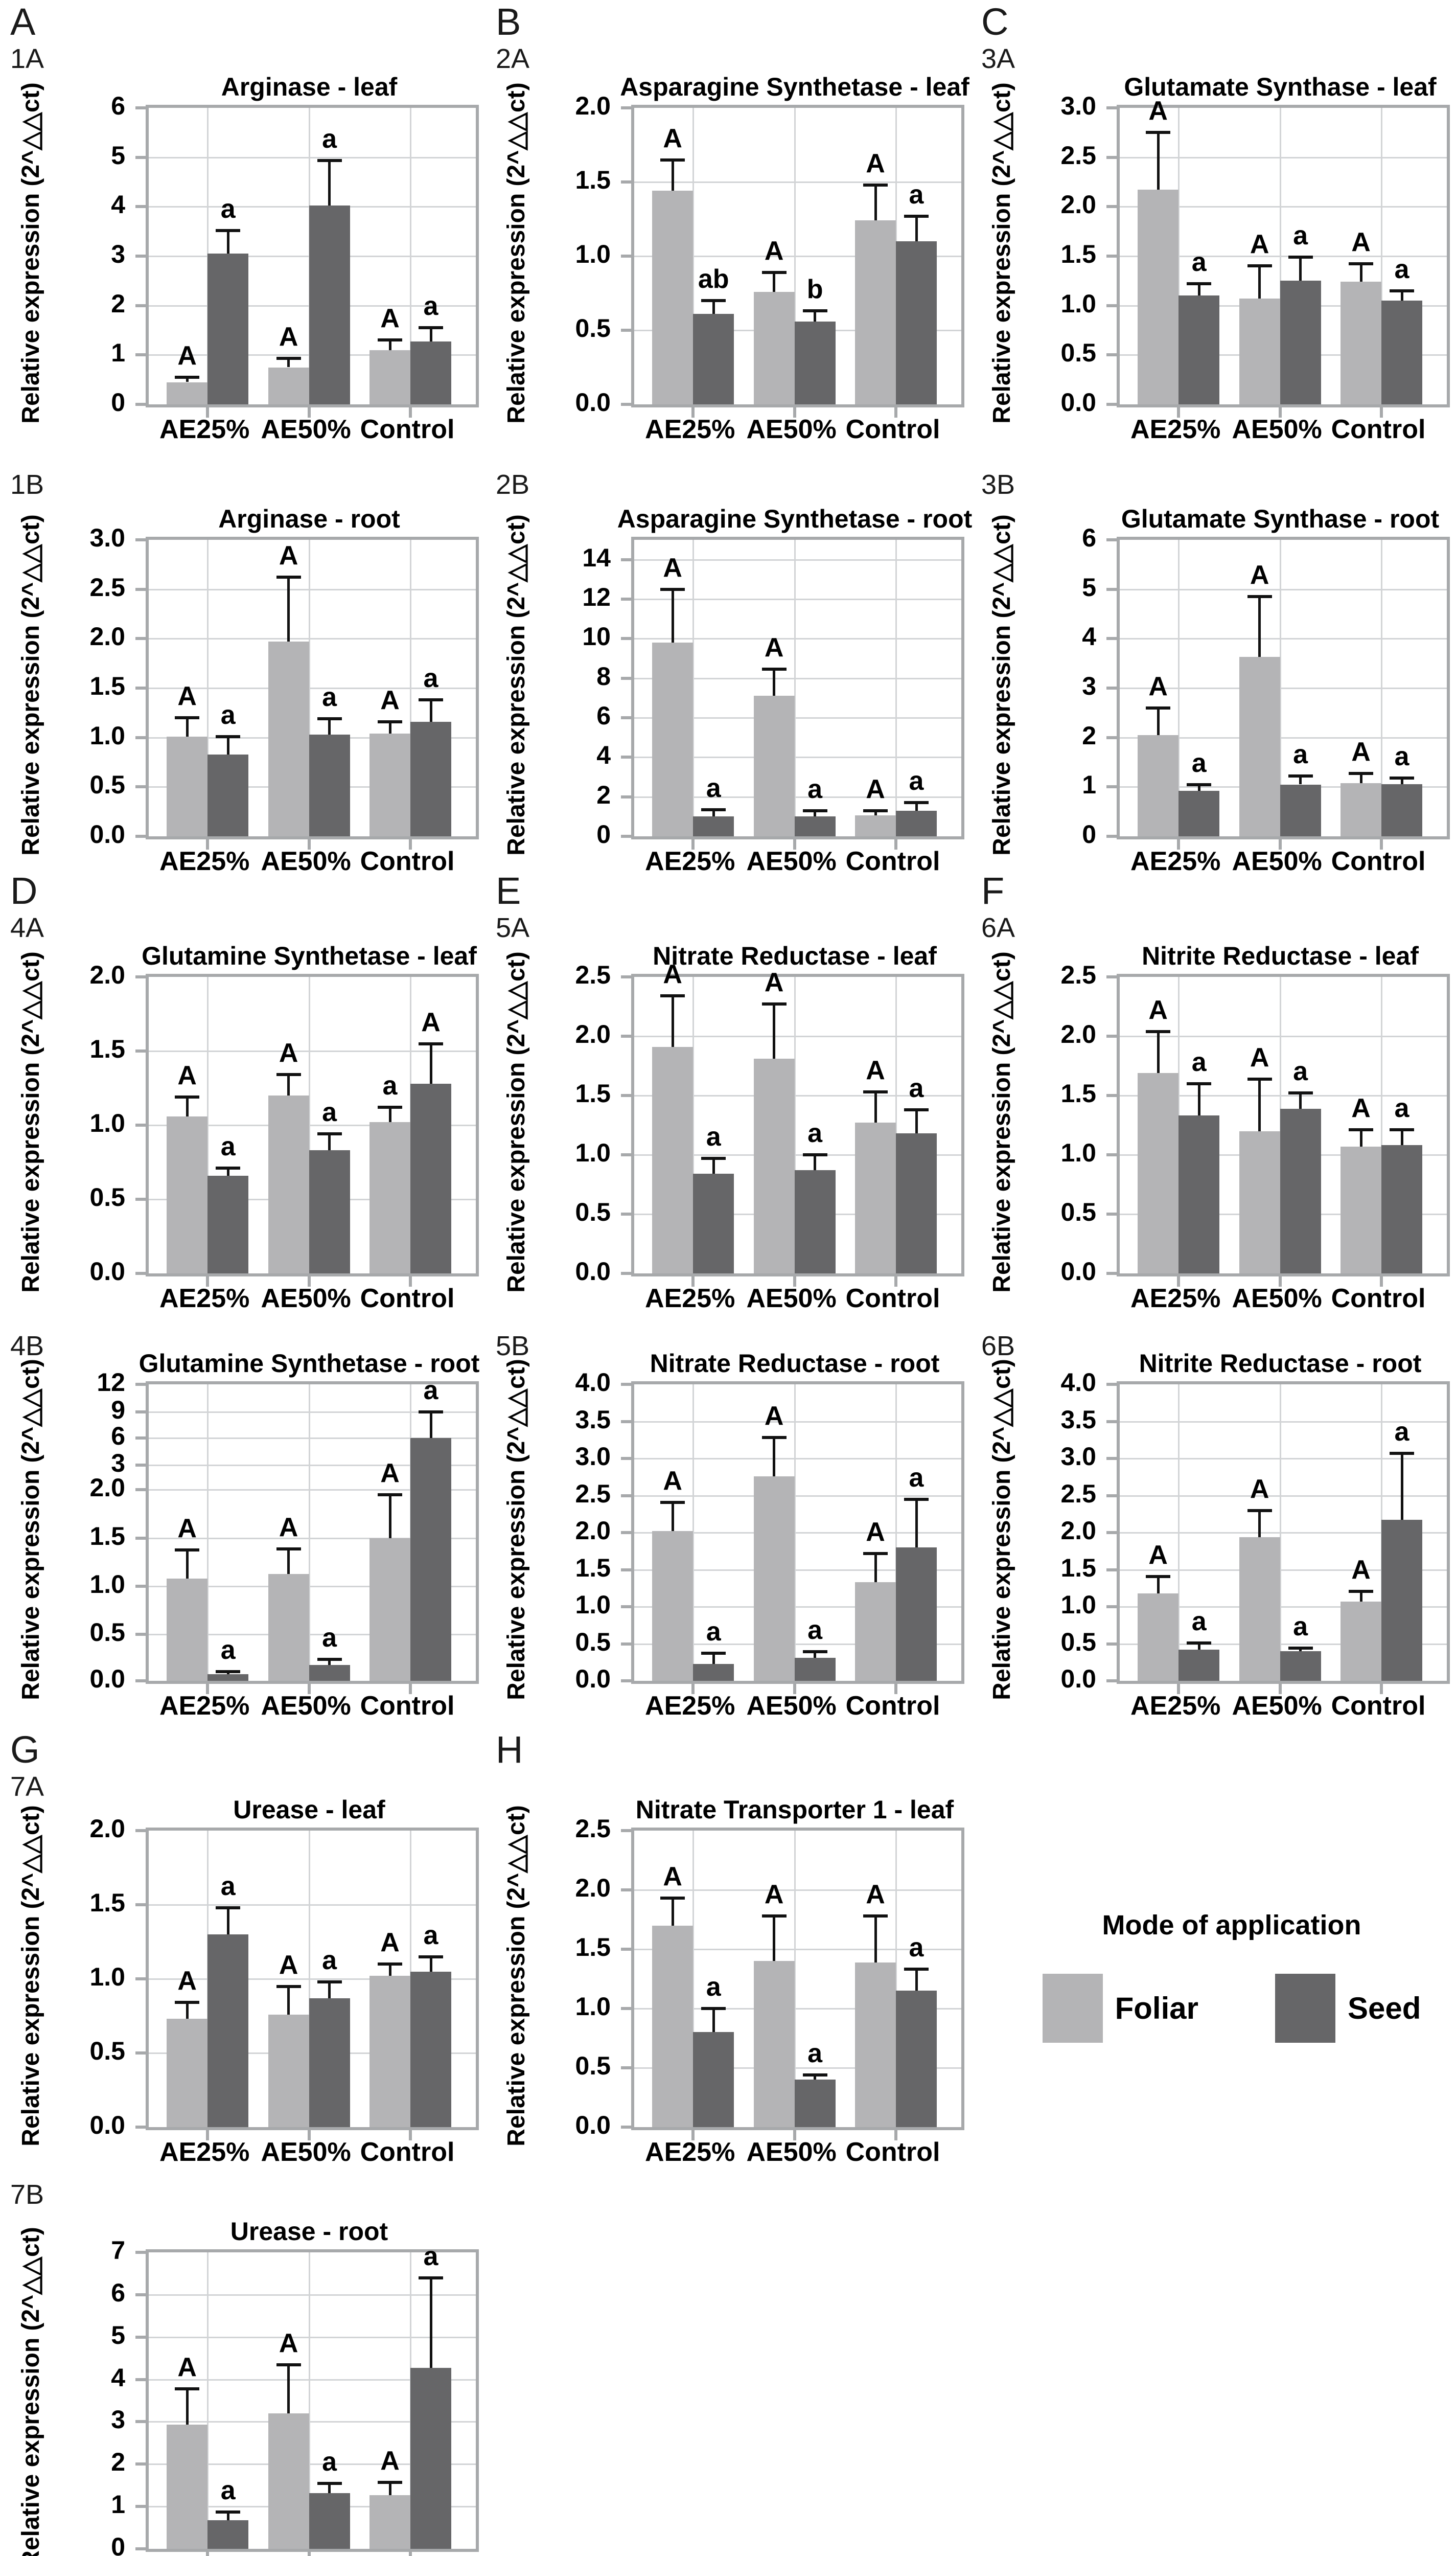 This screenshot has height=2556, width=1456. I want to click on subpanel-code-5B: 5B, so click(513, 1346).